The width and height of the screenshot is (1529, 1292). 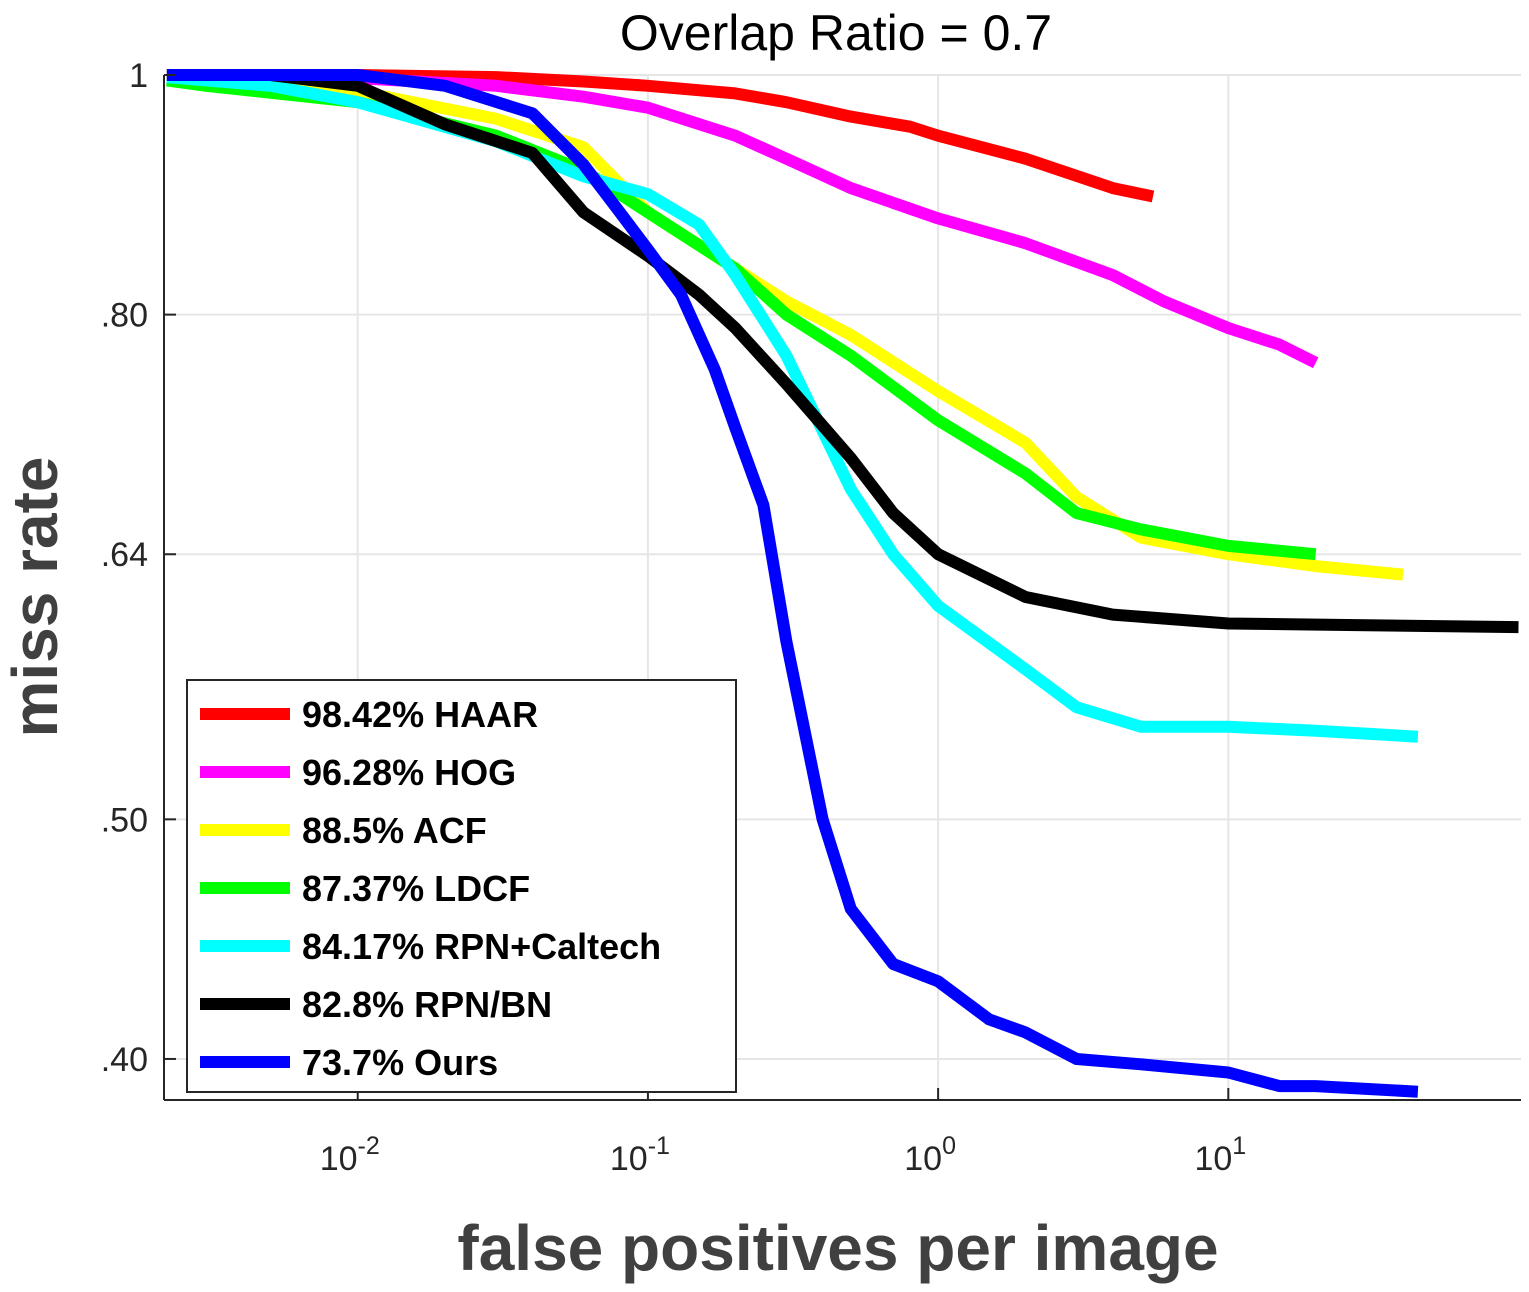 What do you see at coordinates (930, 1155) in the screenshot?
I see `x-tick-label: 10⁰` at bounding box center [930, 1155].